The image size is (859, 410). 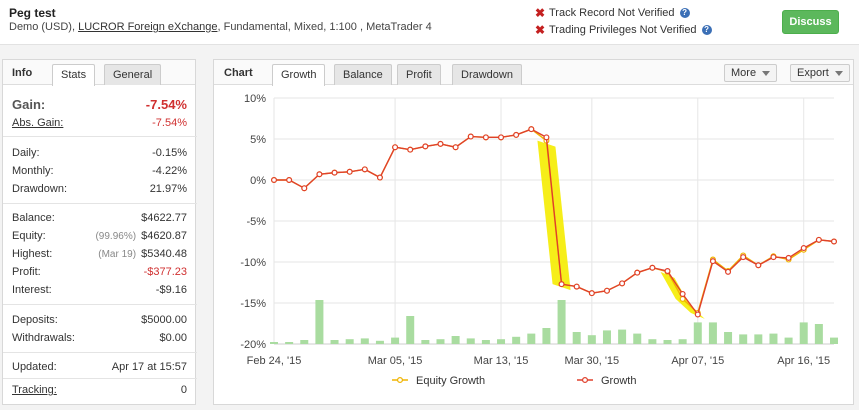 What do you see at coordinates (253, 345) in the screenshot?
I see `y-tick-label: -20%` at bounding box center [253, 345].